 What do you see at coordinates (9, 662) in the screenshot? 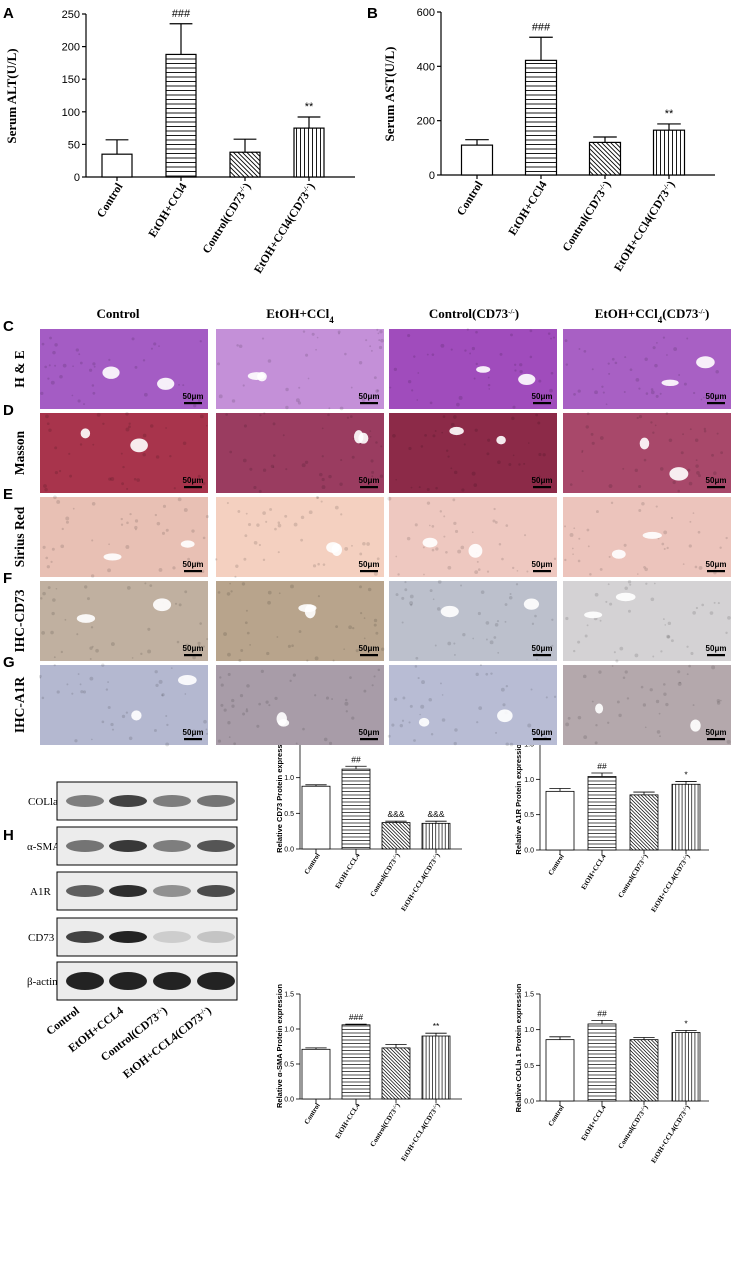
I see `panel-letter-g: G` at bounding box center [9, 662].